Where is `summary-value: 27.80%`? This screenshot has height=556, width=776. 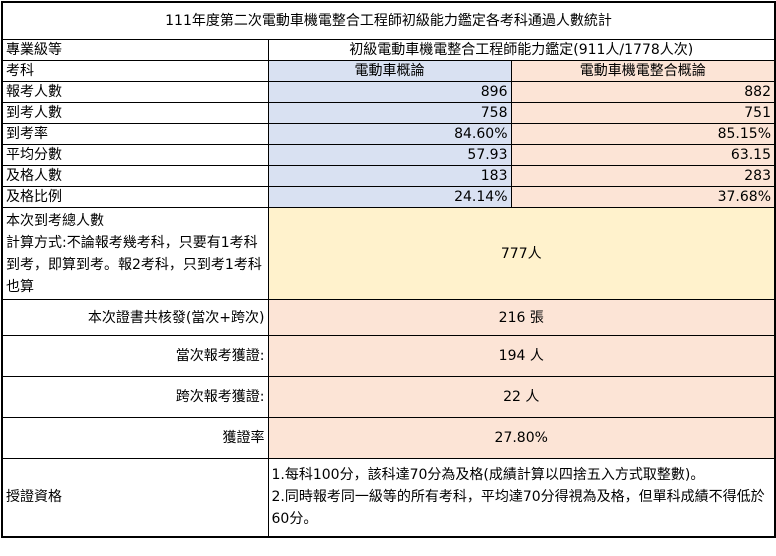
summary-value: 27.80% is located at coordinates (521, 438).